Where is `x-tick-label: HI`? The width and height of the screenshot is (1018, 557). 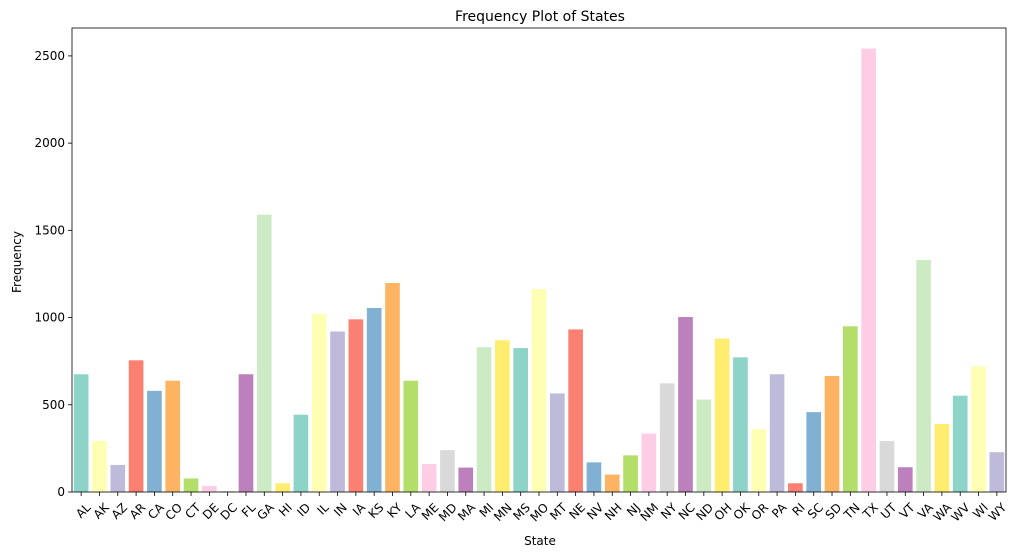
x-tick-label: HI is located at coordinates (285, 509).